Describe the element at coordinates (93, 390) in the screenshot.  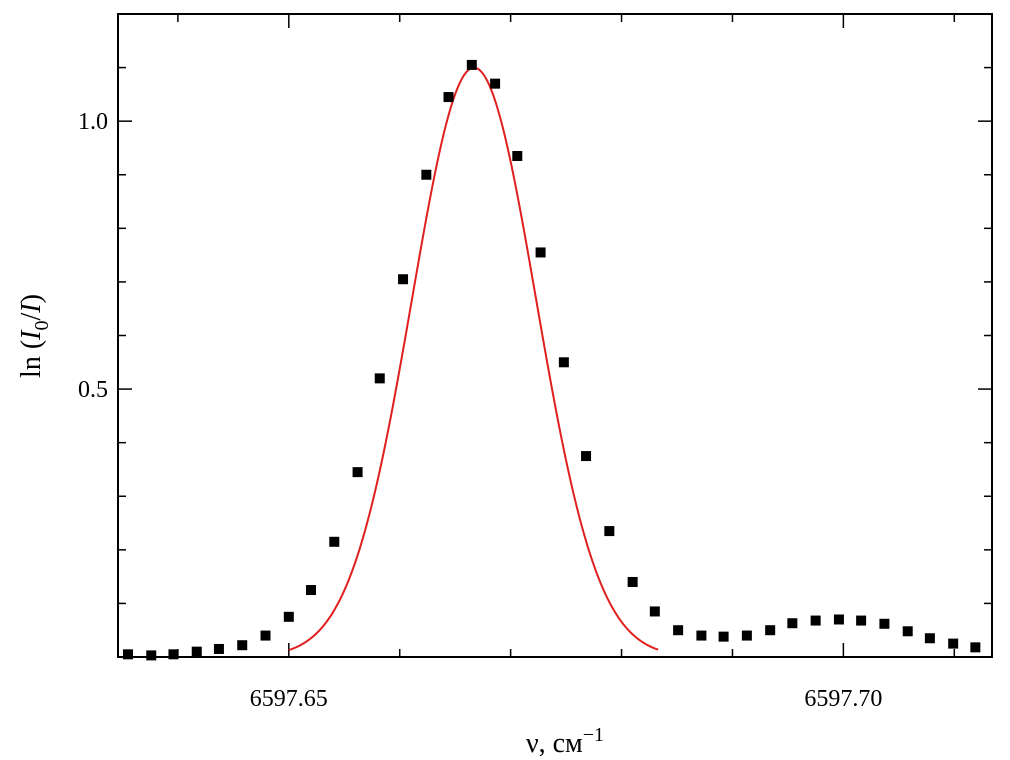
I see `y-tick-label: 0.5` at that location.